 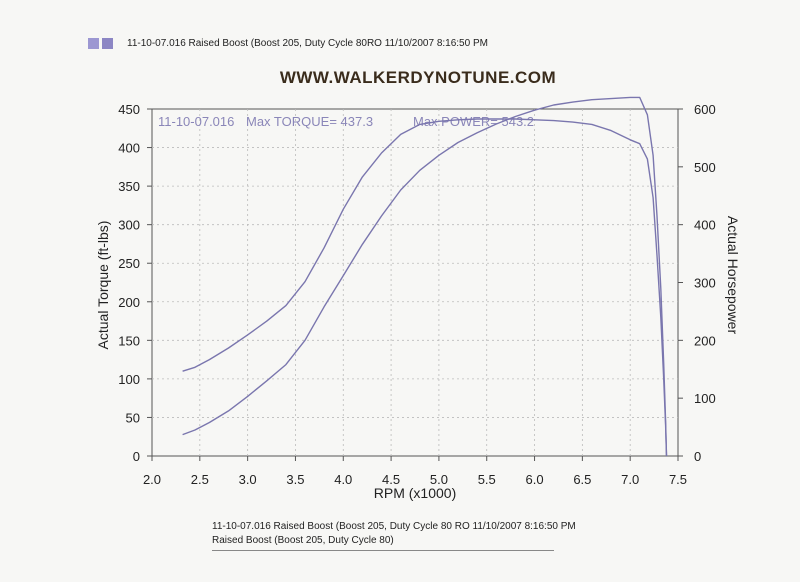 I want to click on y2-tick-label: 0, so click(x=697, y=456).